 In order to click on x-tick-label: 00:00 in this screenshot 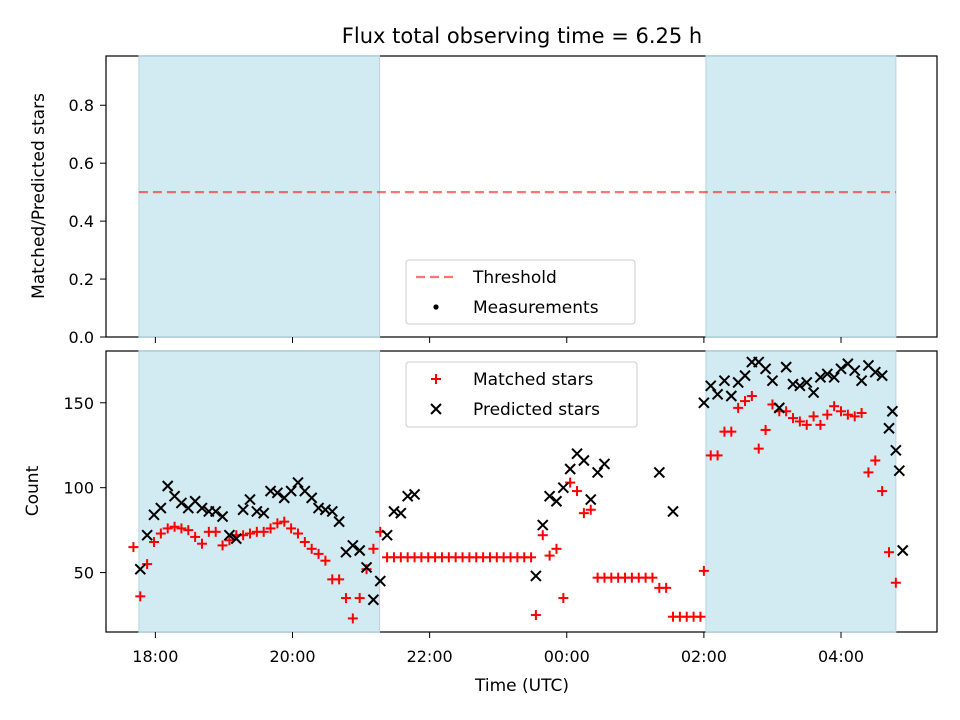, I will do `click(567, 656)`.